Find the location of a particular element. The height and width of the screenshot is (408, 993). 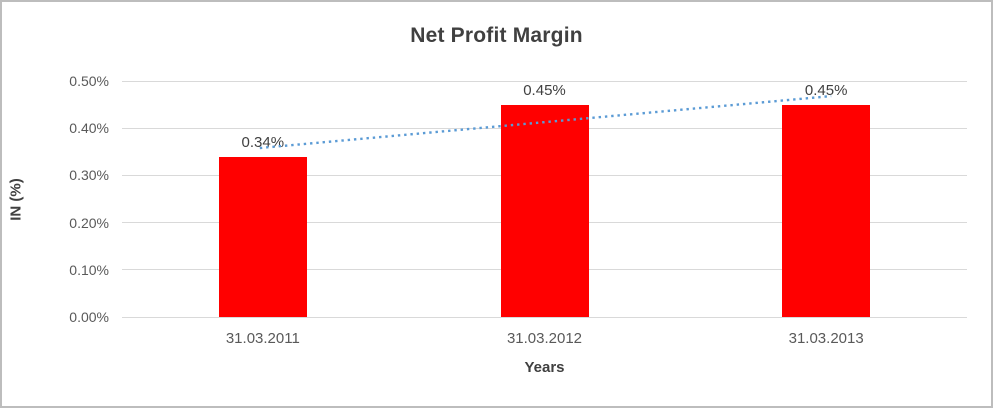

y-tick-label: 0.10% is located at coordinates (89, 269).